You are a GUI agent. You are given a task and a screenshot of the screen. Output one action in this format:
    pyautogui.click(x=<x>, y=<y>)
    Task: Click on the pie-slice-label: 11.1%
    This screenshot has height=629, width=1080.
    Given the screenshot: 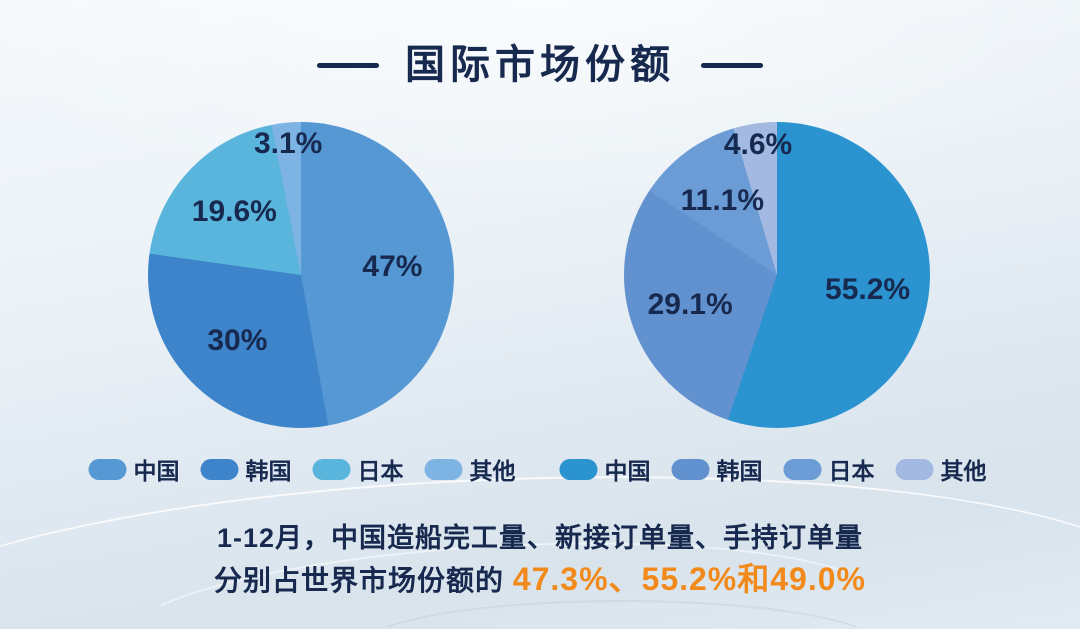 What is the action you would take?
    pyautogui.click(x=722, y=201)
    